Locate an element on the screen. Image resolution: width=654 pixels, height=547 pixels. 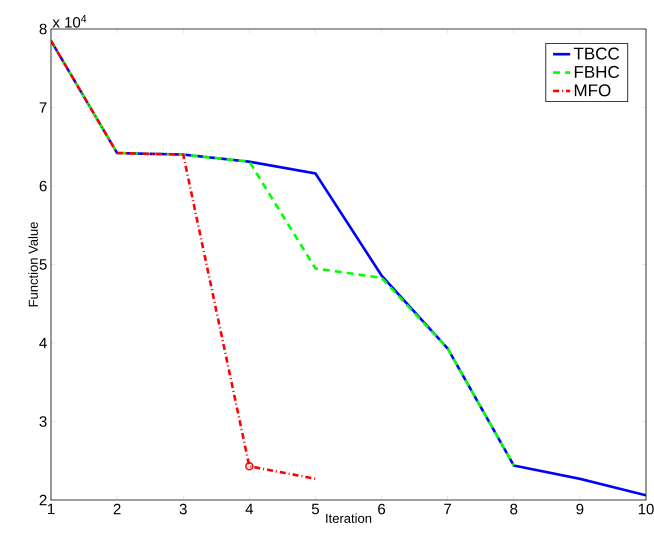
x-tick-label: 9 is located at coordinates (580, 509).